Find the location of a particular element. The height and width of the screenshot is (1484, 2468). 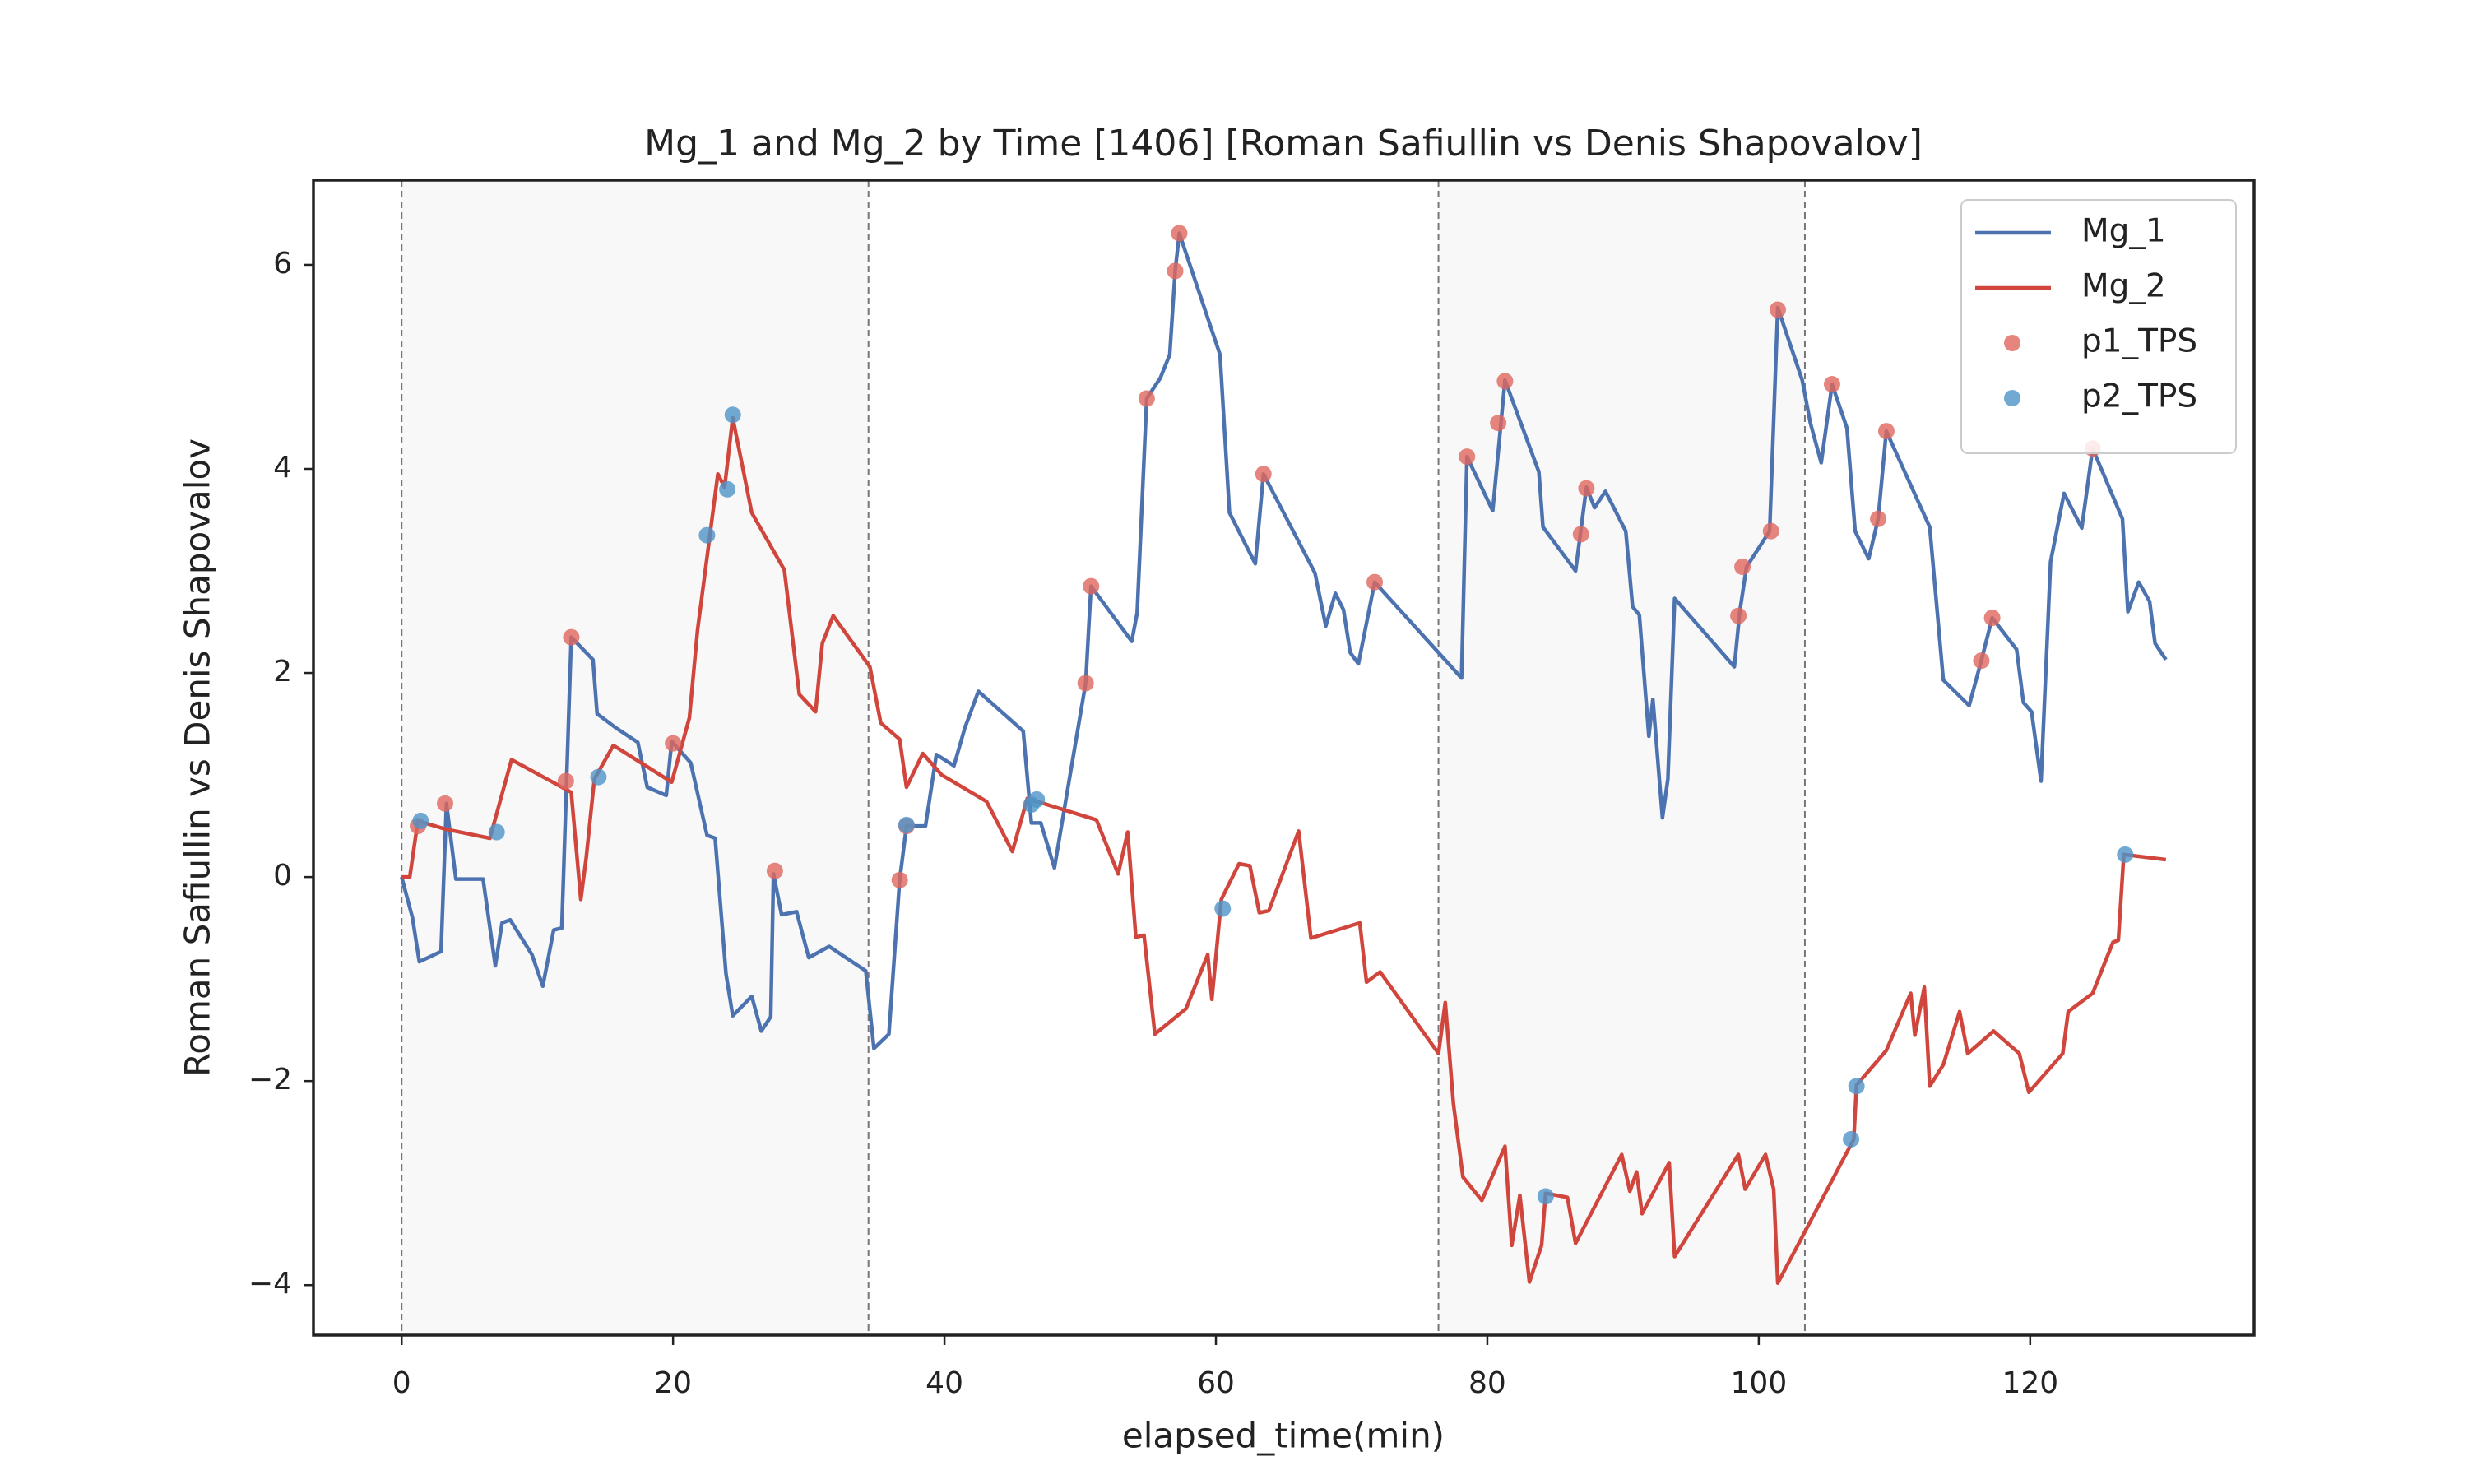

x-tick-label: 0 is located at coordinates (401, 1383).